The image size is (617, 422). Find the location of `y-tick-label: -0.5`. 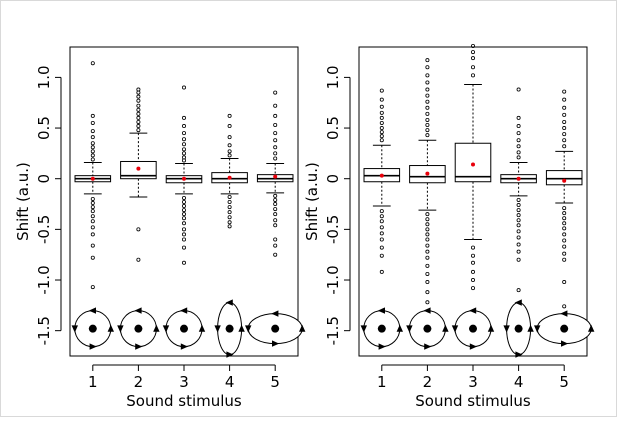

y-tick-label: -0.5 is located at coordinates (44, 229).